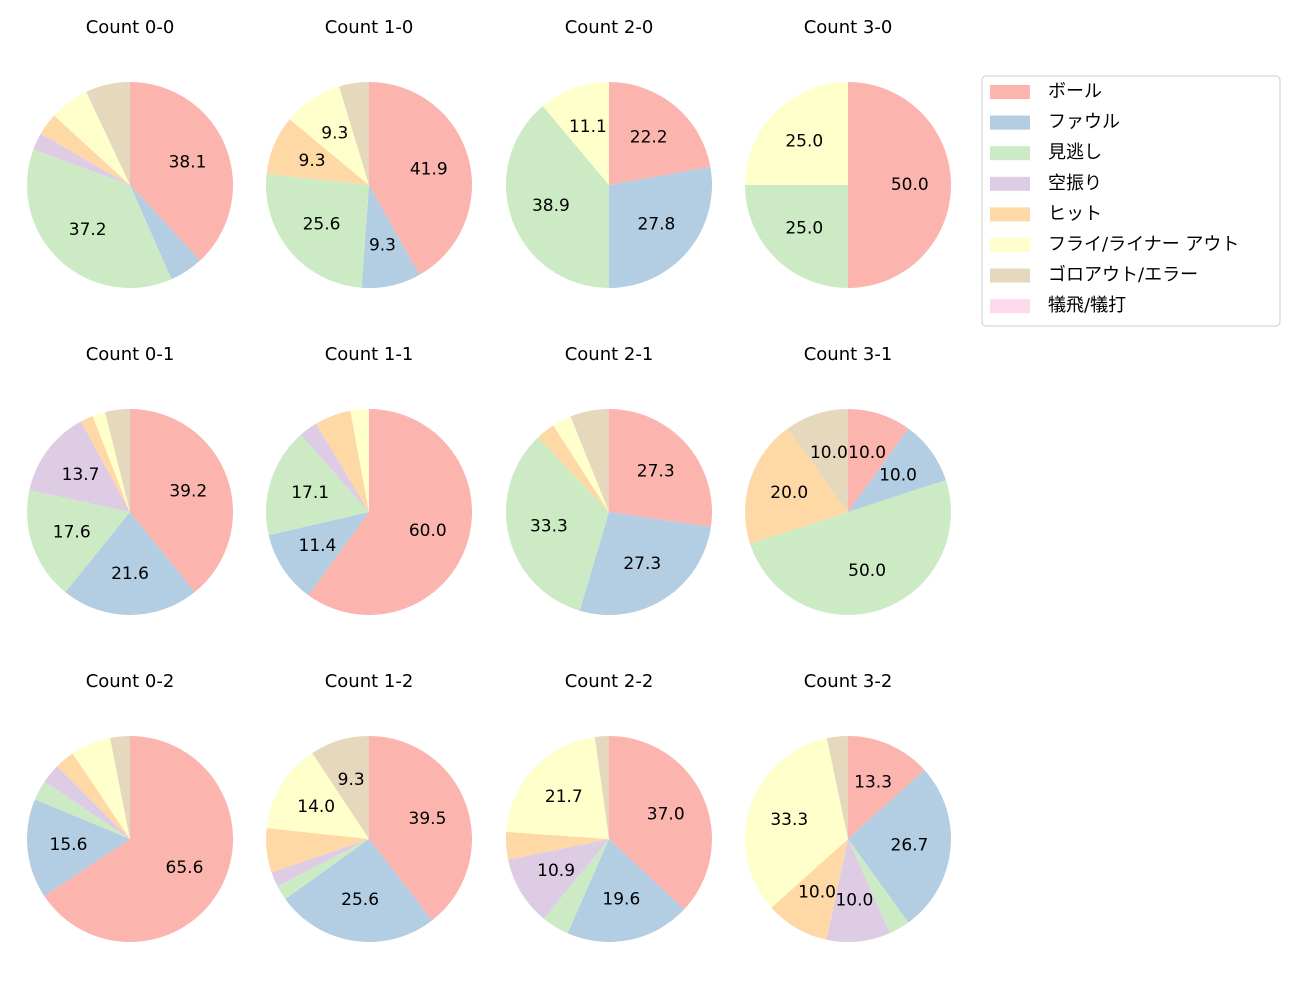  Describe the element at coordinates (621, 900) in the screenshot. I see `value-label: 19.6` at that location.